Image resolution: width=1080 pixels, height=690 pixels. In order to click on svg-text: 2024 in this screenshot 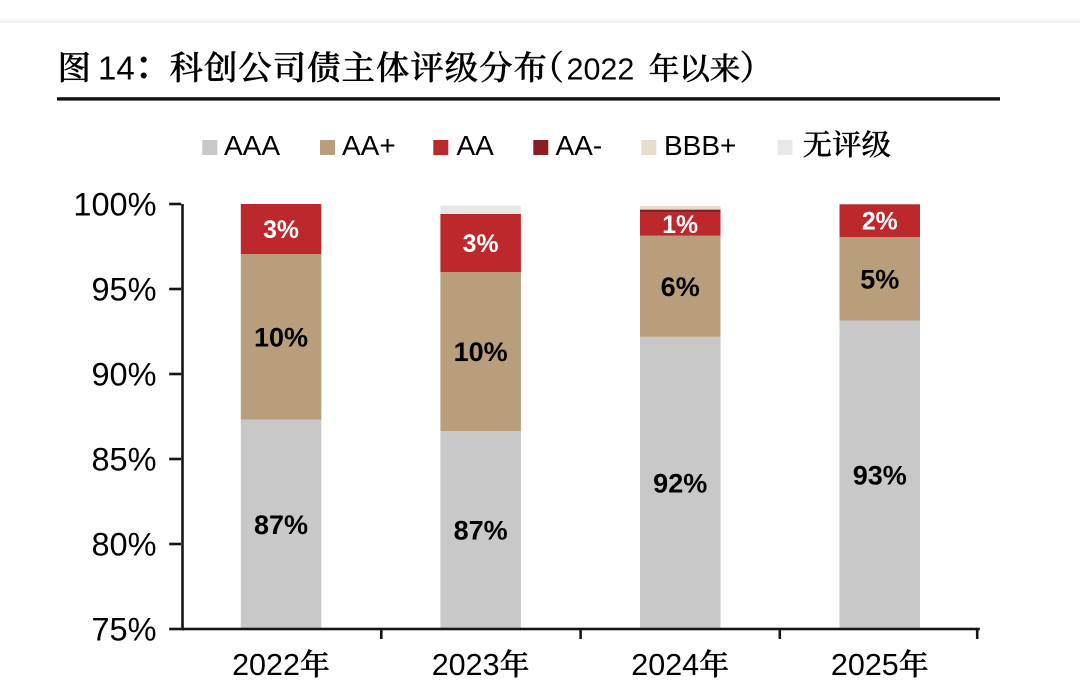, I will do `click(665, 665)`.